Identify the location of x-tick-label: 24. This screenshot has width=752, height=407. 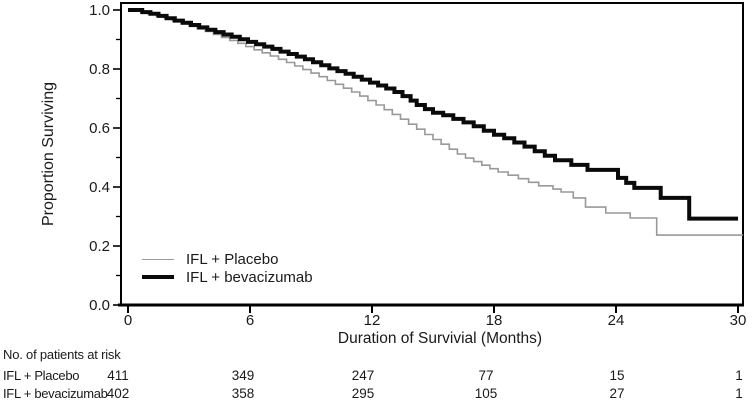
(616, 320).